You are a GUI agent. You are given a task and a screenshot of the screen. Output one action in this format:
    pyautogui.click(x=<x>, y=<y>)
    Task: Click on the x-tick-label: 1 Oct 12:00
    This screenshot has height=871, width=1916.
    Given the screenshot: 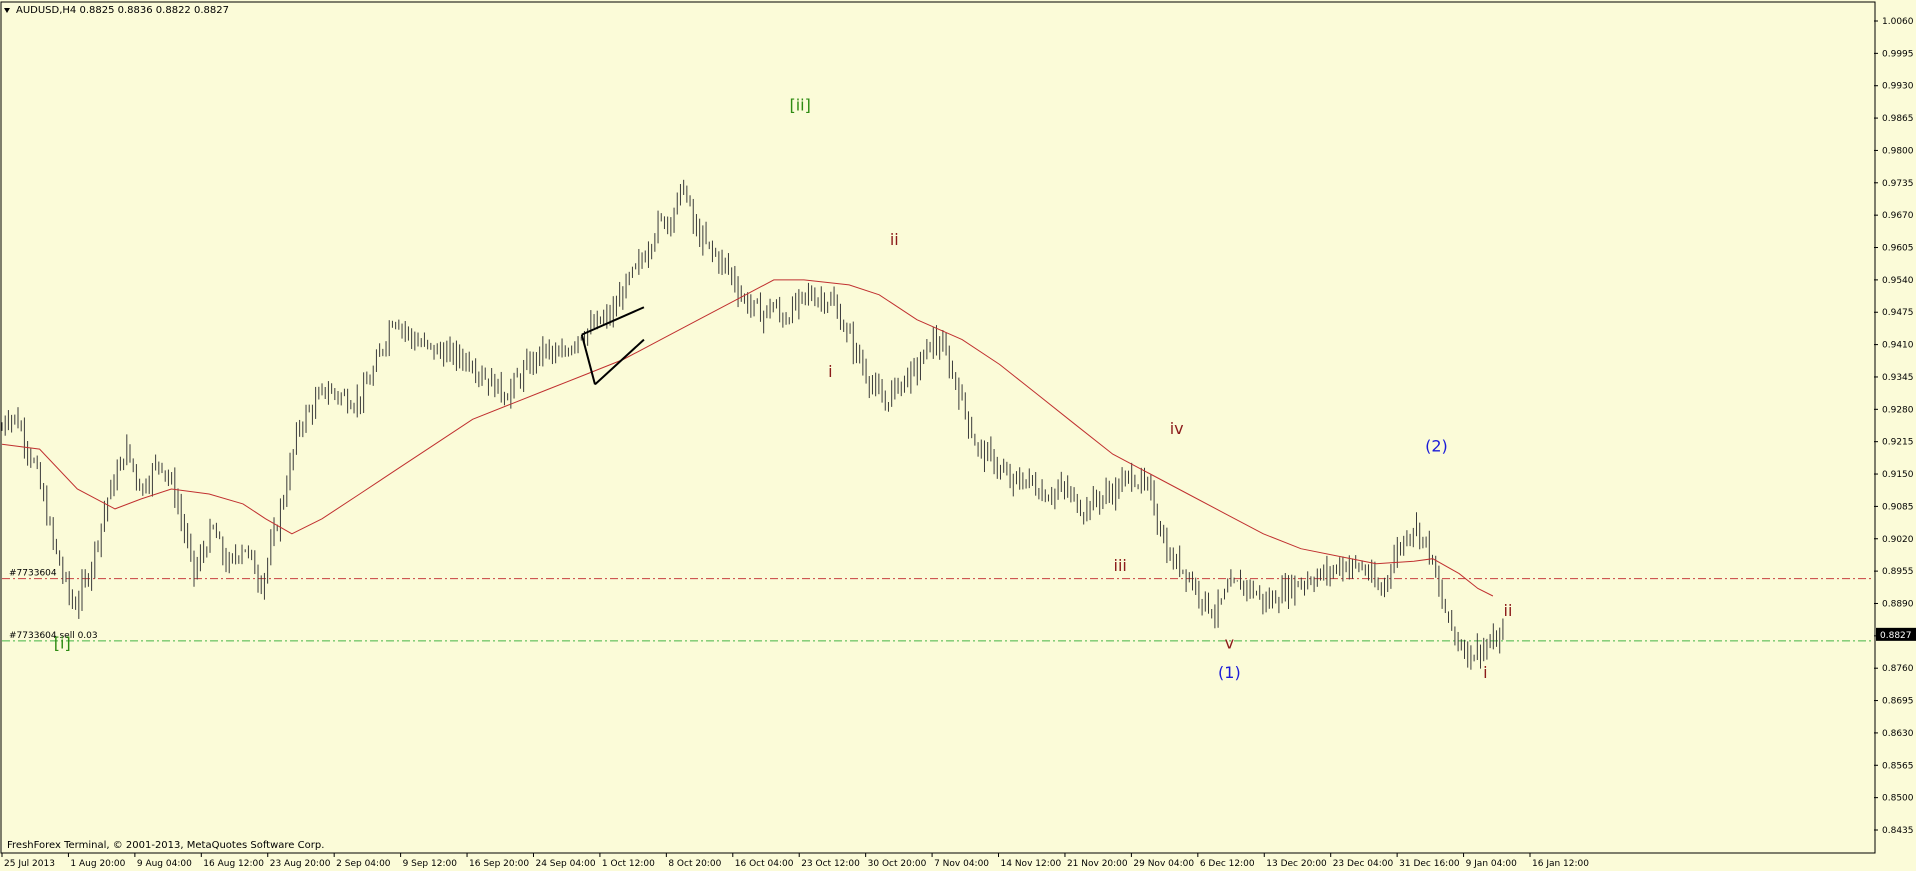 What is the action you would take?
    pyautogui.click(x=628, y=864)
    